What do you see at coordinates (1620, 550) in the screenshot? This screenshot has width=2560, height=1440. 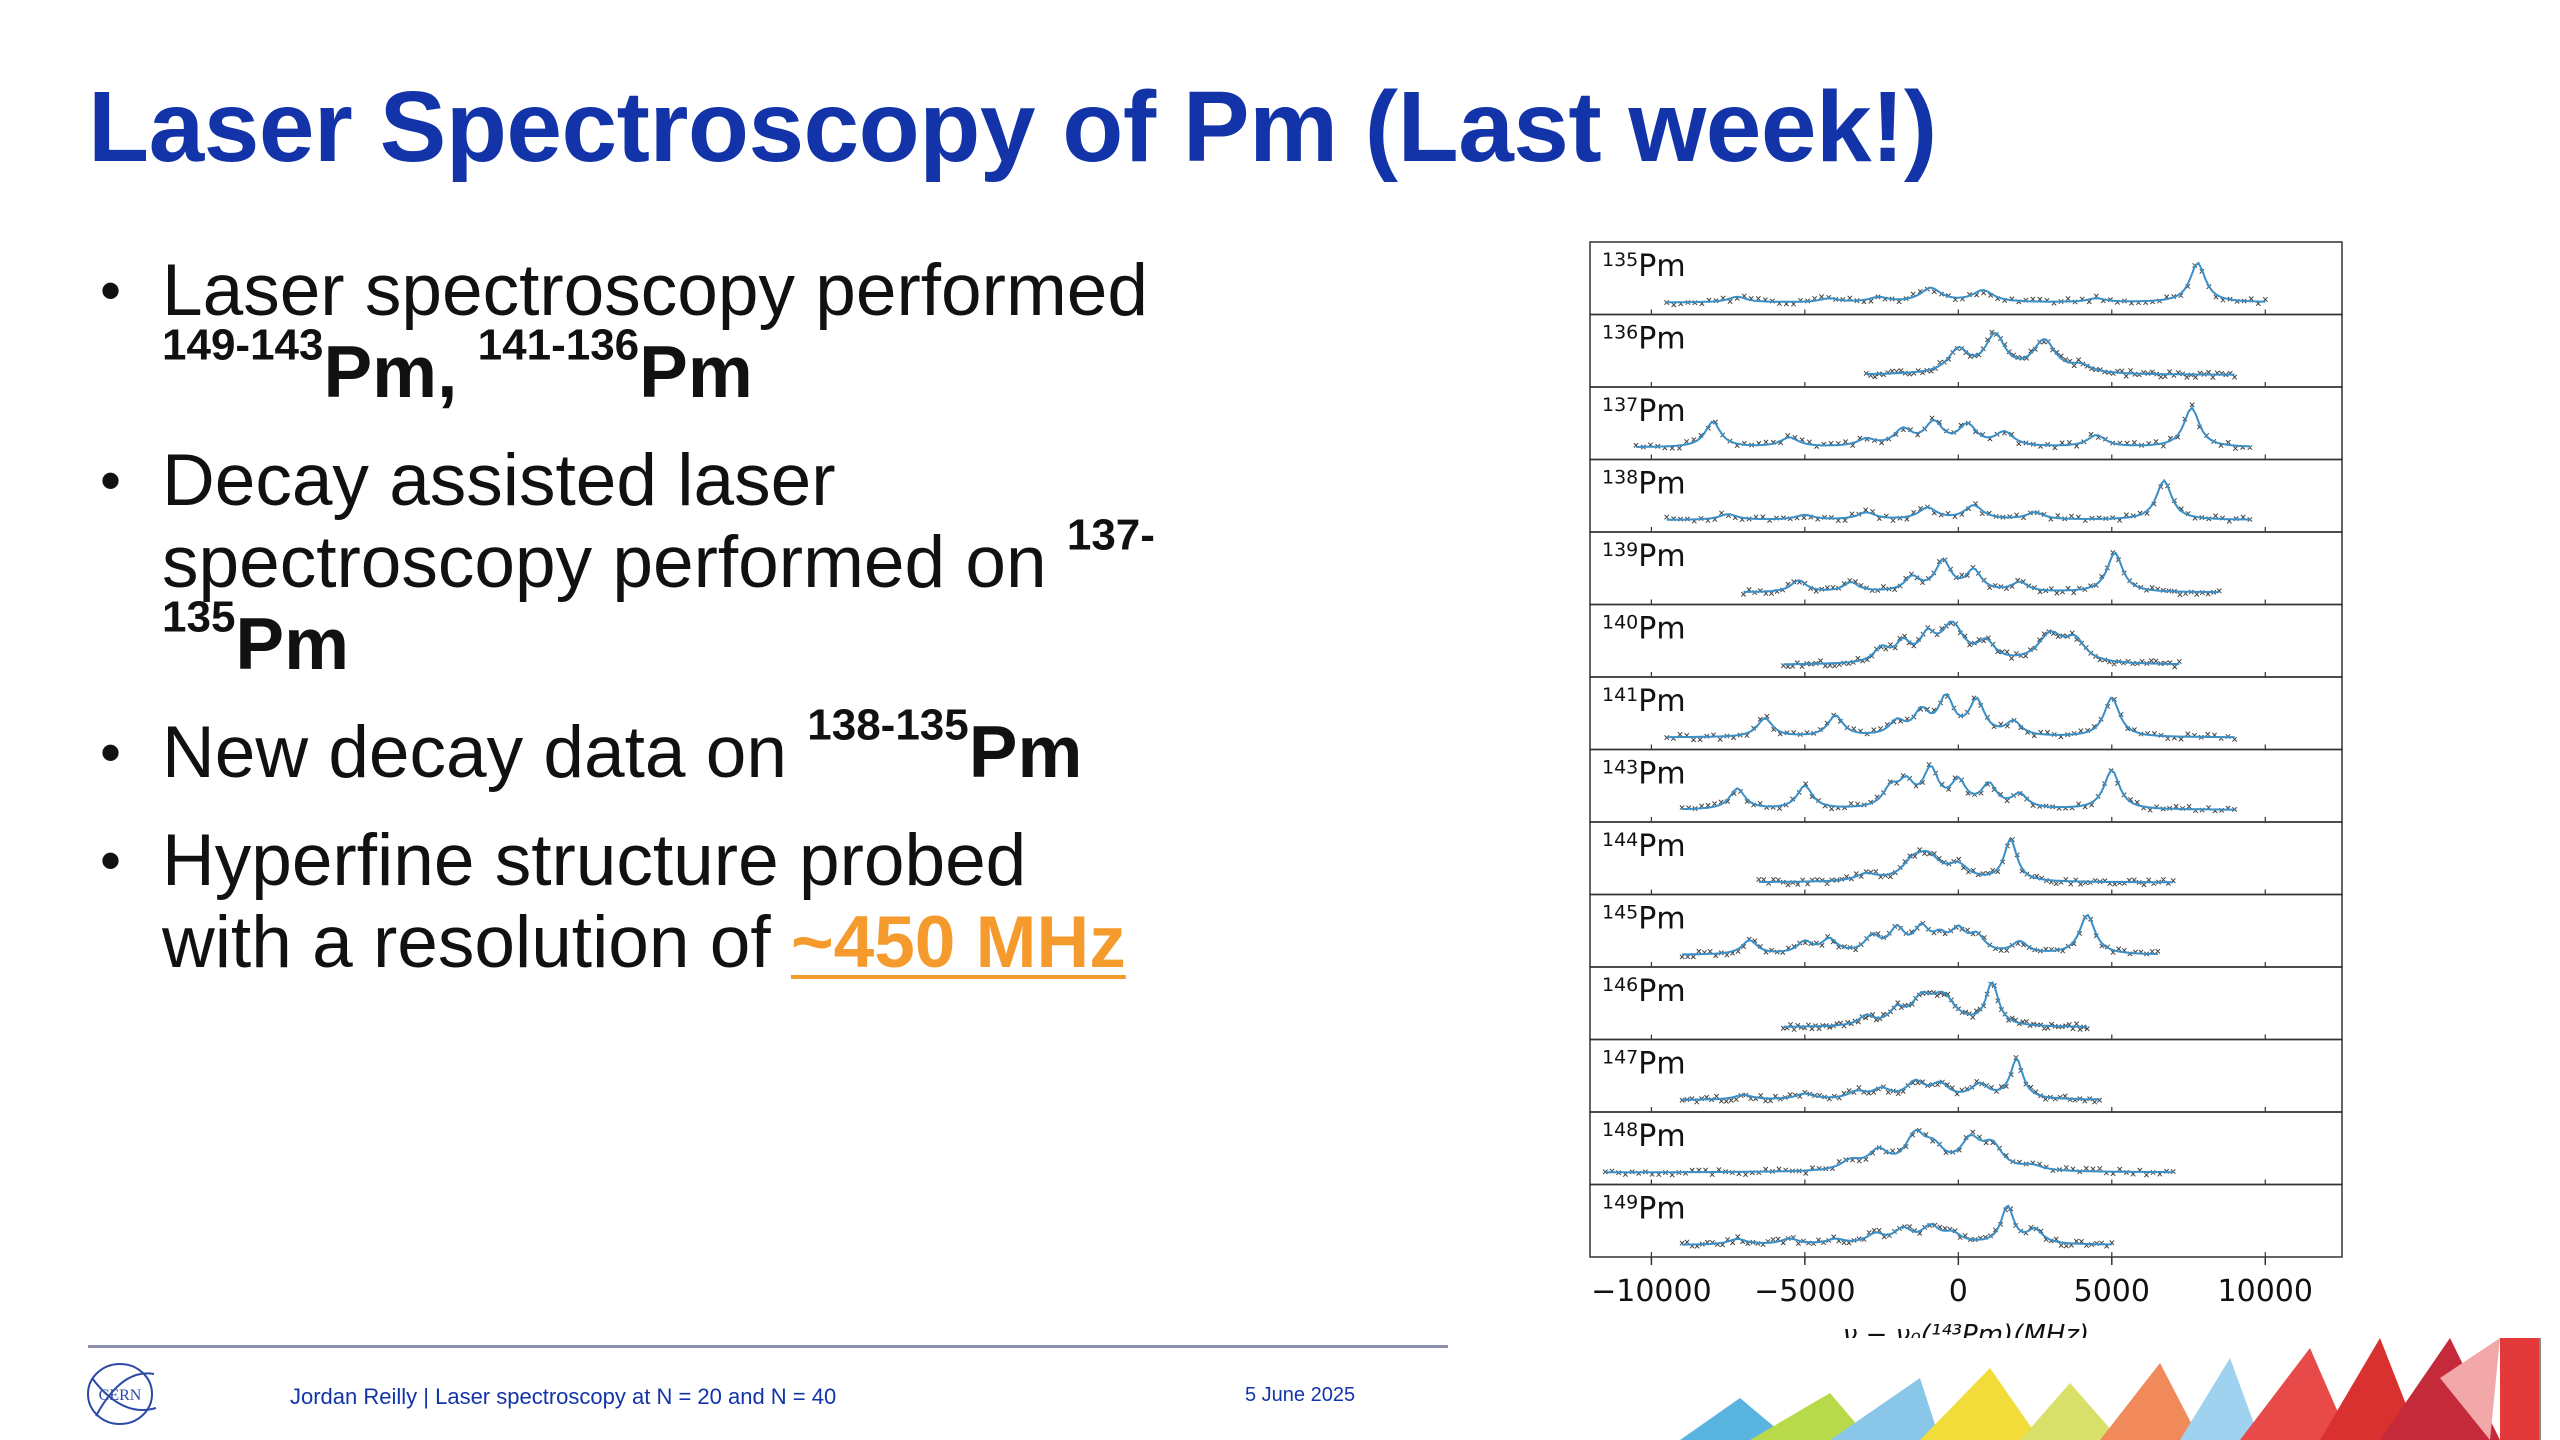 I see `panel-label-mass: 139` at bounding box center [1620, 550].